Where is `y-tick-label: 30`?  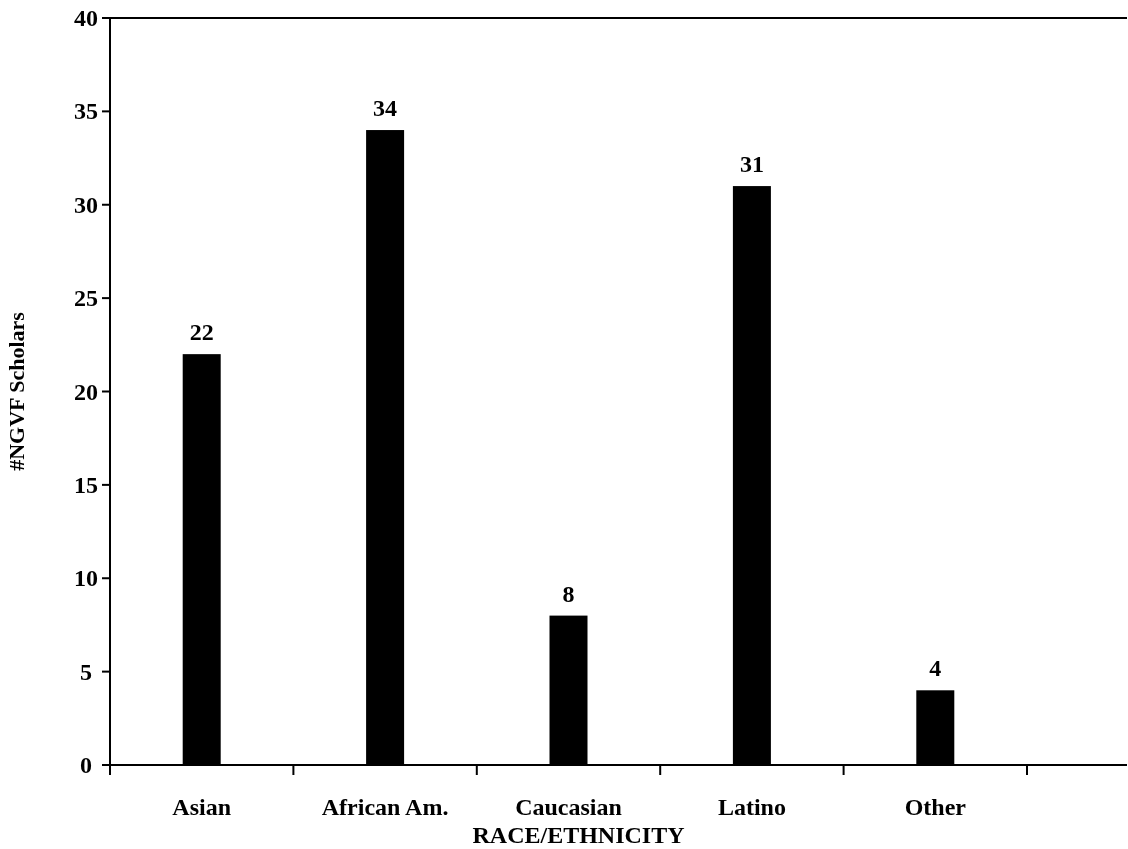
y-tick-label: 30 is located at coordinates (86, 204).